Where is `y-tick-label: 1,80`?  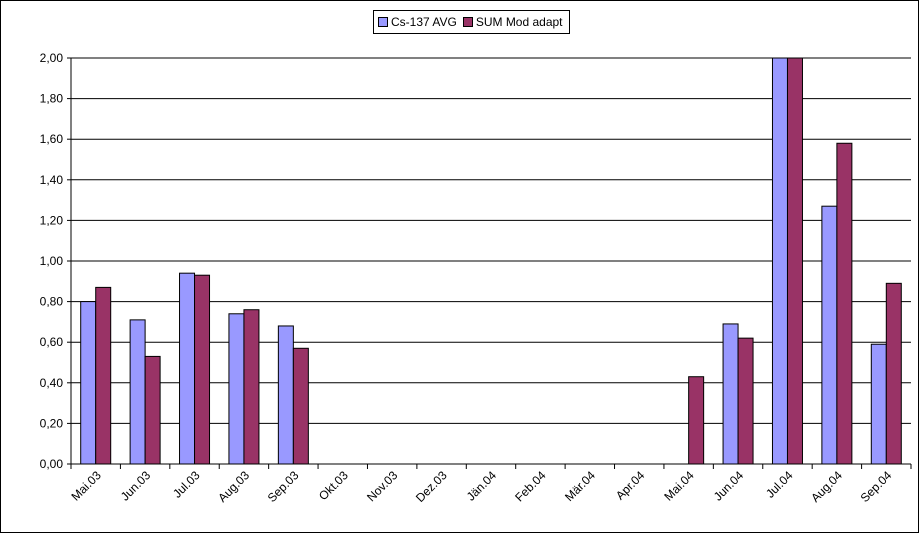 y-tick-label: 1,80 is located at coordinates (52, 99).